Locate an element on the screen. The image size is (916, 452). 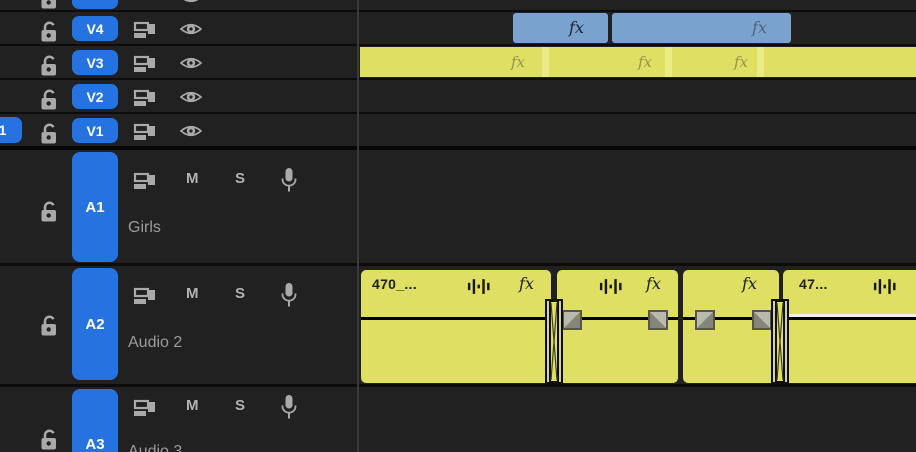
track-button-a3: A3 is located at coordinates (95, 420).